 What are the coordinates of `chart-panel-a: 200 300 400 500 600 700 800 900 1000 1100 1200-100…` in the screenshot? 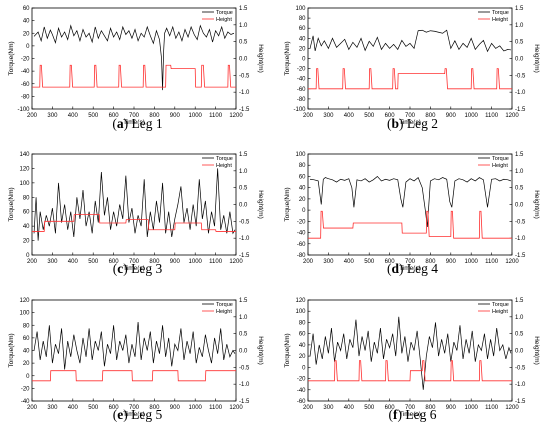 It's located at (136, 66).